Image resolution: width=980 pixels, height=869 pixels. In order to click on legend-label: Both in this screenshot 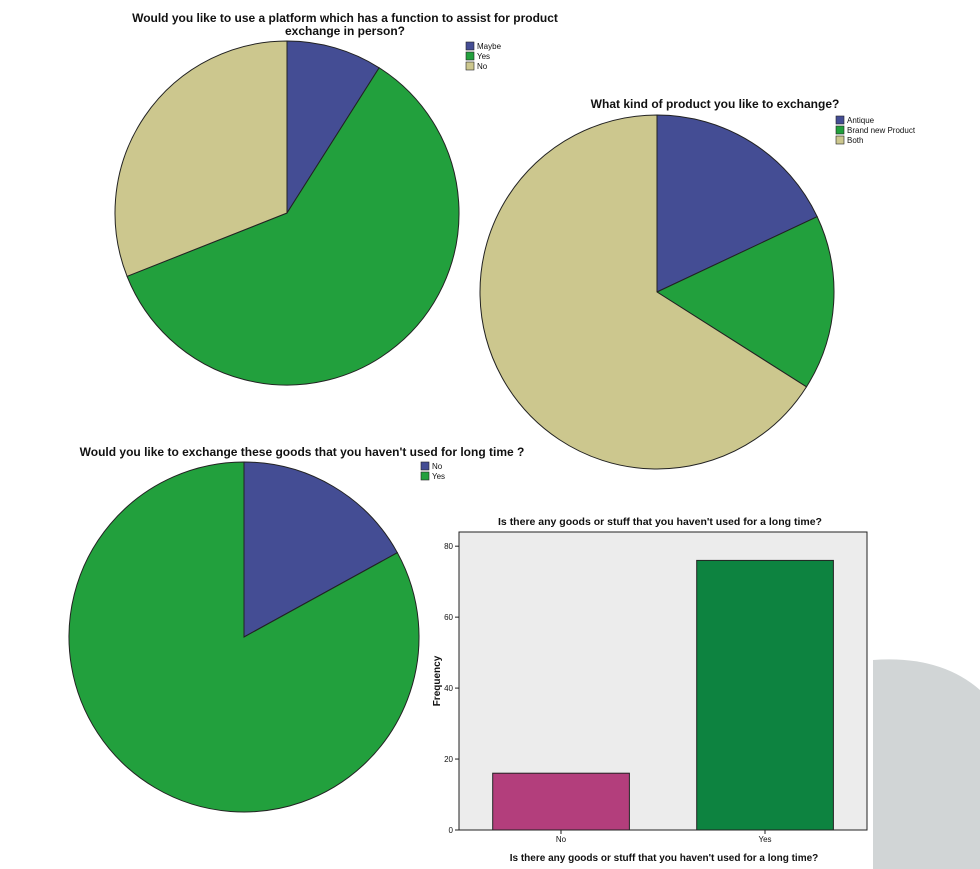, I will do `click(855, 140)`.